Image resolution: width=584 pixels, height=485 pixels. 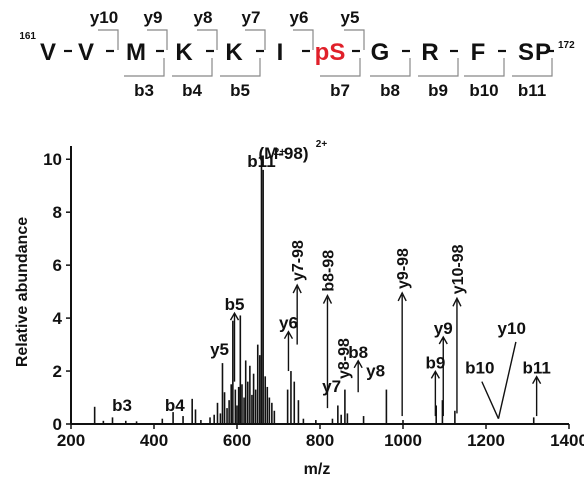 What do you see at coordinates (153, 17) in the screenshot?
I see `y-ion-label-y9: y9` at bounding box center [153, 17].